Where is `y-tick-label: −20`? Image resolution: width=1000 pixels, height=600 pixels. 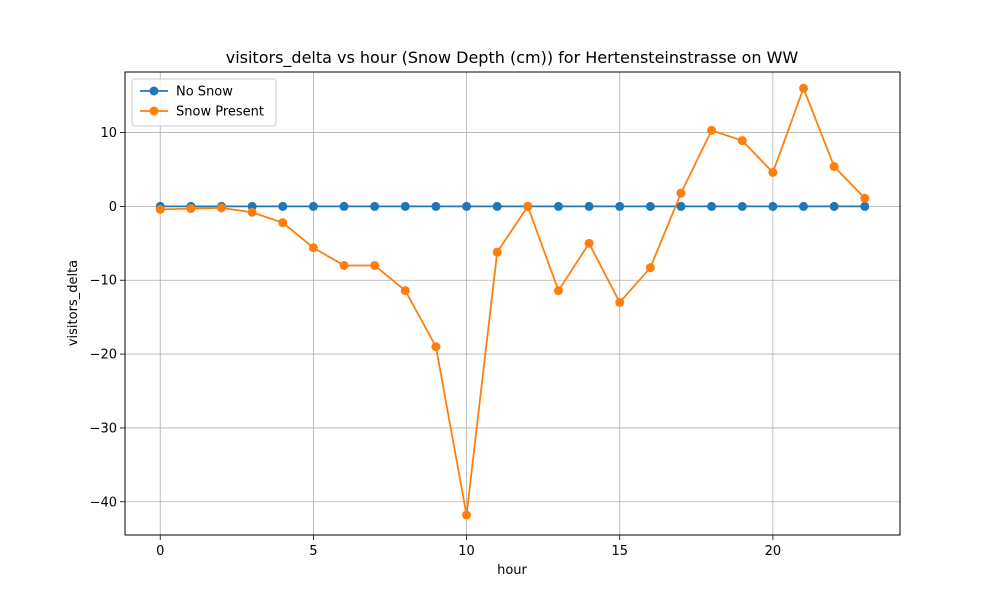
y-tick-label: −20 is located at coordinates (103, 355).